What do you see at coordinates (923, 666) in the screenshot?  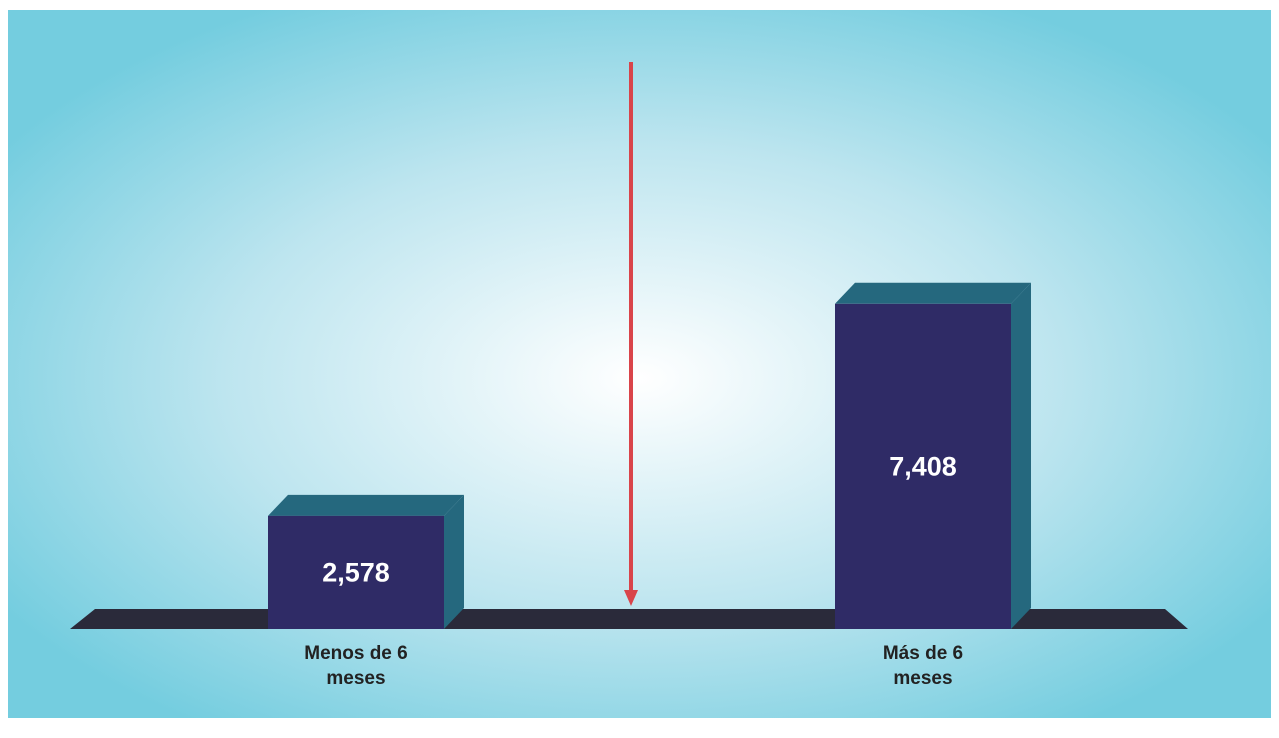 I see `category-label: Más de 6 meses` at bounding box center [923, 666].